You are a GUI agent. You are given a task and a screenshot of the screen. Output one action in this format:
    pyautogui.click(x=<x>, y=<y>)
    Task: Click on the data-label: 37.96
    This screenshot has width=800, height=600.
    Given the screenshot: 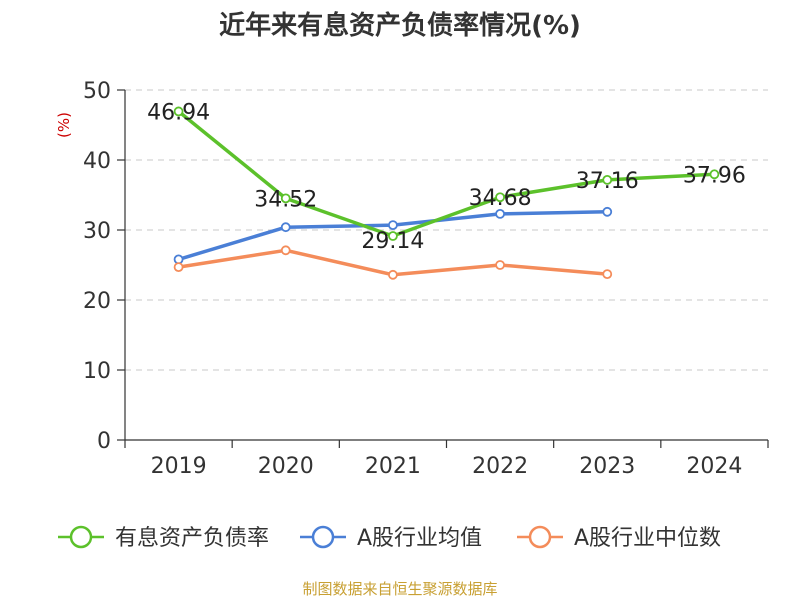 What is the action you would take?
    pyautogui.click(x=714, y=175)
    